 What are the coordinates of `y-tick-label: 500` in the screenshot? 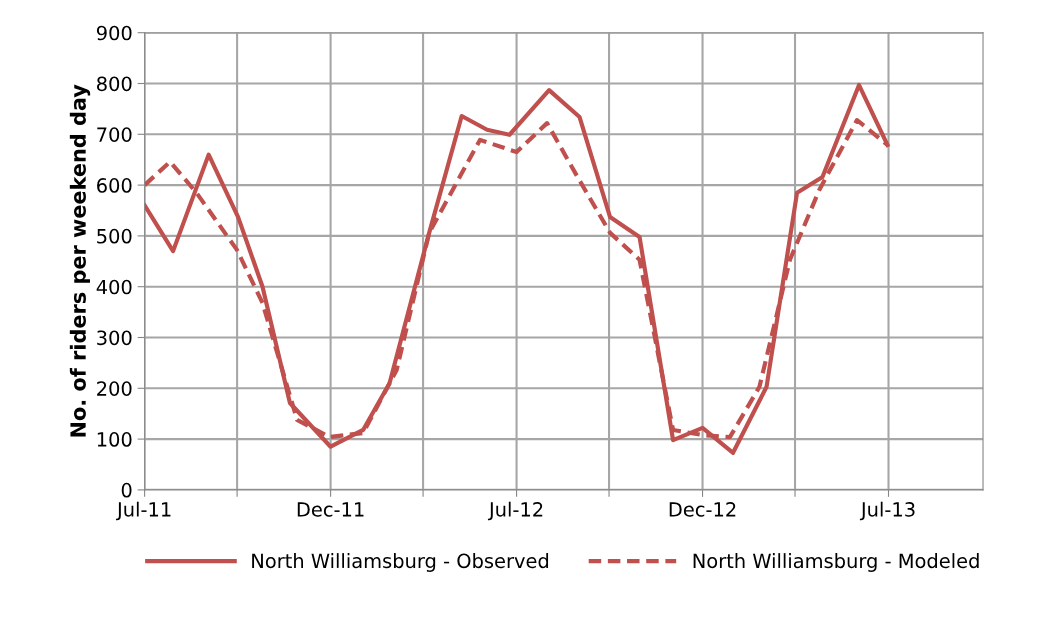 It's located at (114, 236).